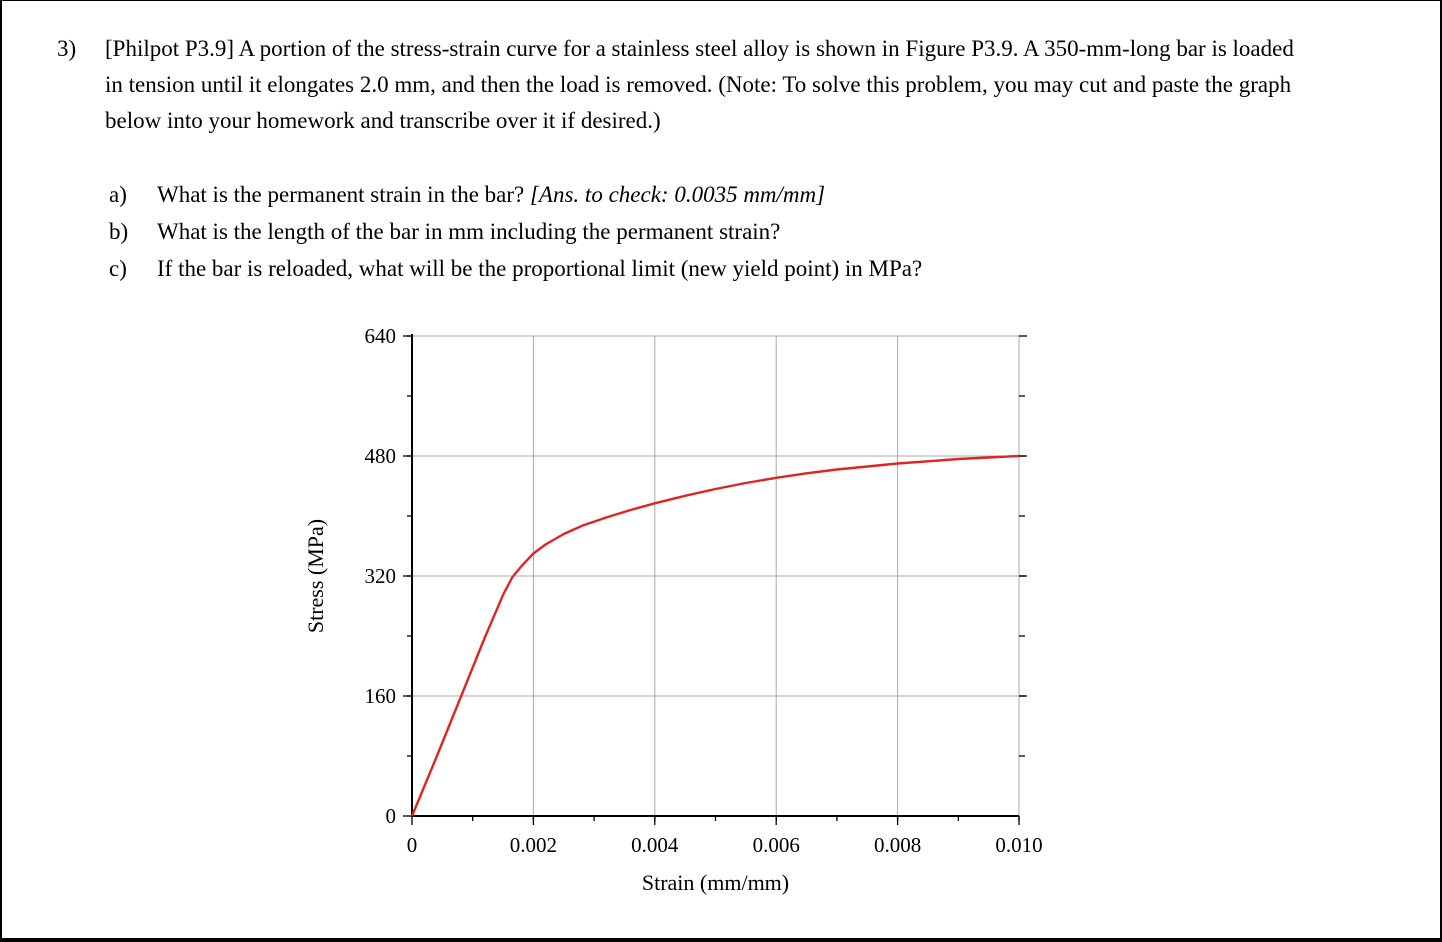  I want to click on x-tick-label: 0.004, so click(655, 845).